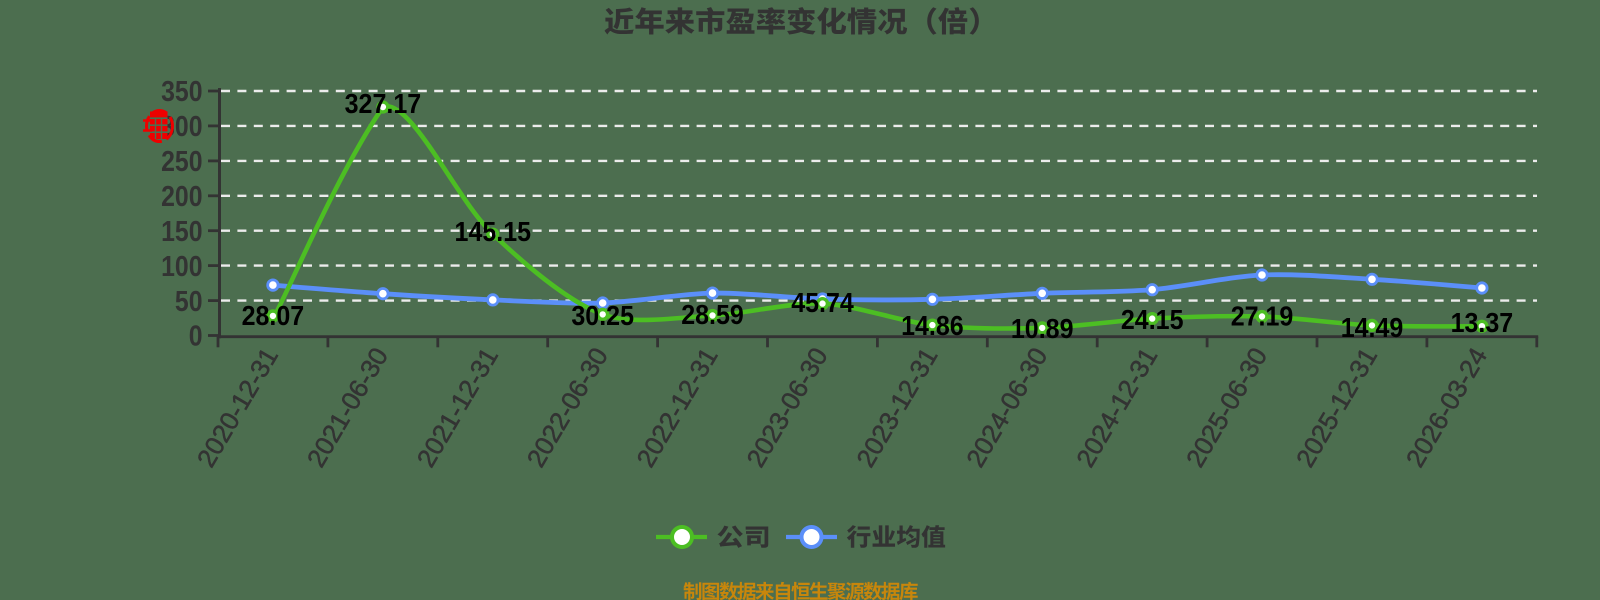 The height and width of the screenshot is (600, 1600). Describe the element at coordinates (493, 231) in the screenshot. I see `svg-text: 145.15` at that location.